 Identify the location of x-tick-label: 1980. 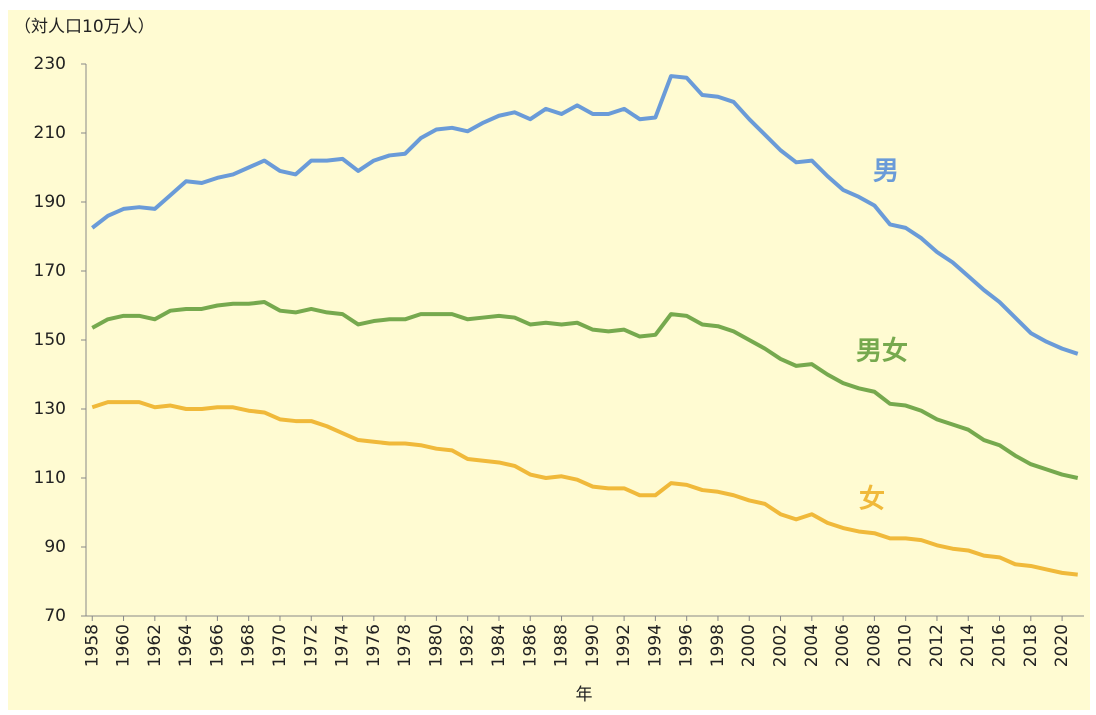
(436, 645).